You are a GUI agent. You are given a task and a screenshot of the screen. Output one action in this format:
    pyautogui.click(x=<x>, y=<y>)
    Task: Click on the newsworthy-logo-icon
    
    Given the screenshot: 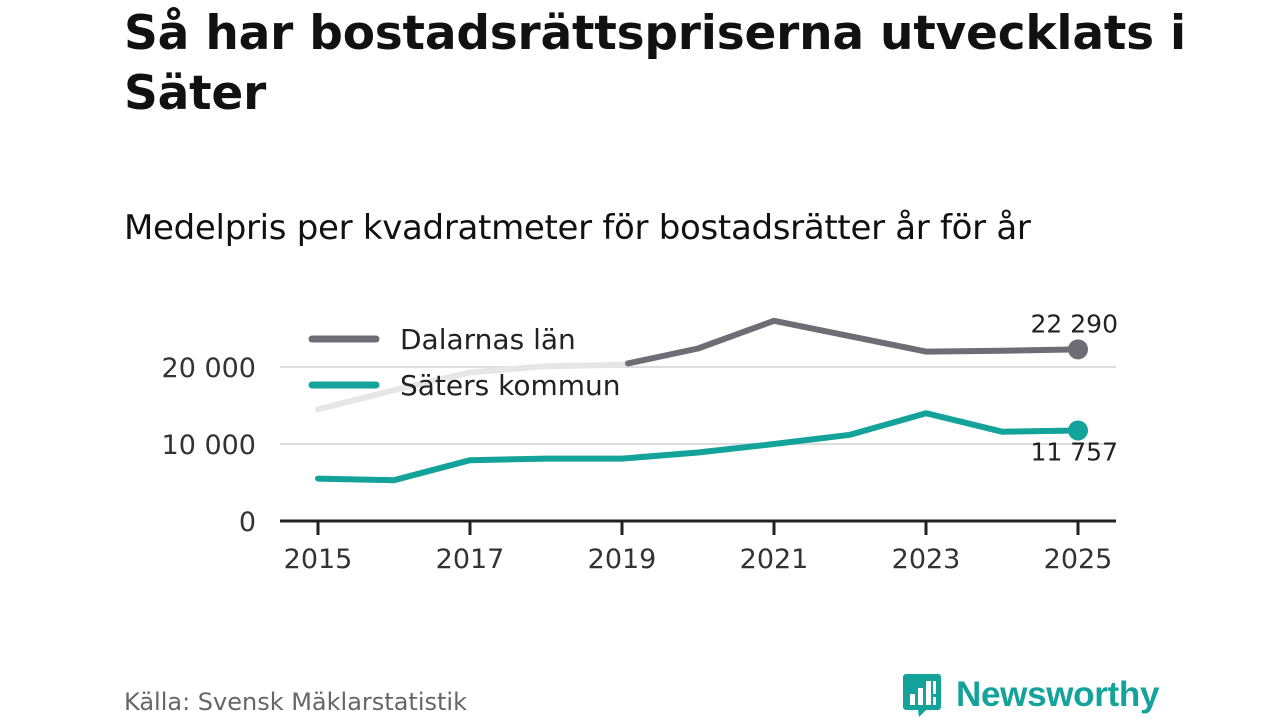 What is the action you would take?
    pyautogui.click(x=922, y=695)
    